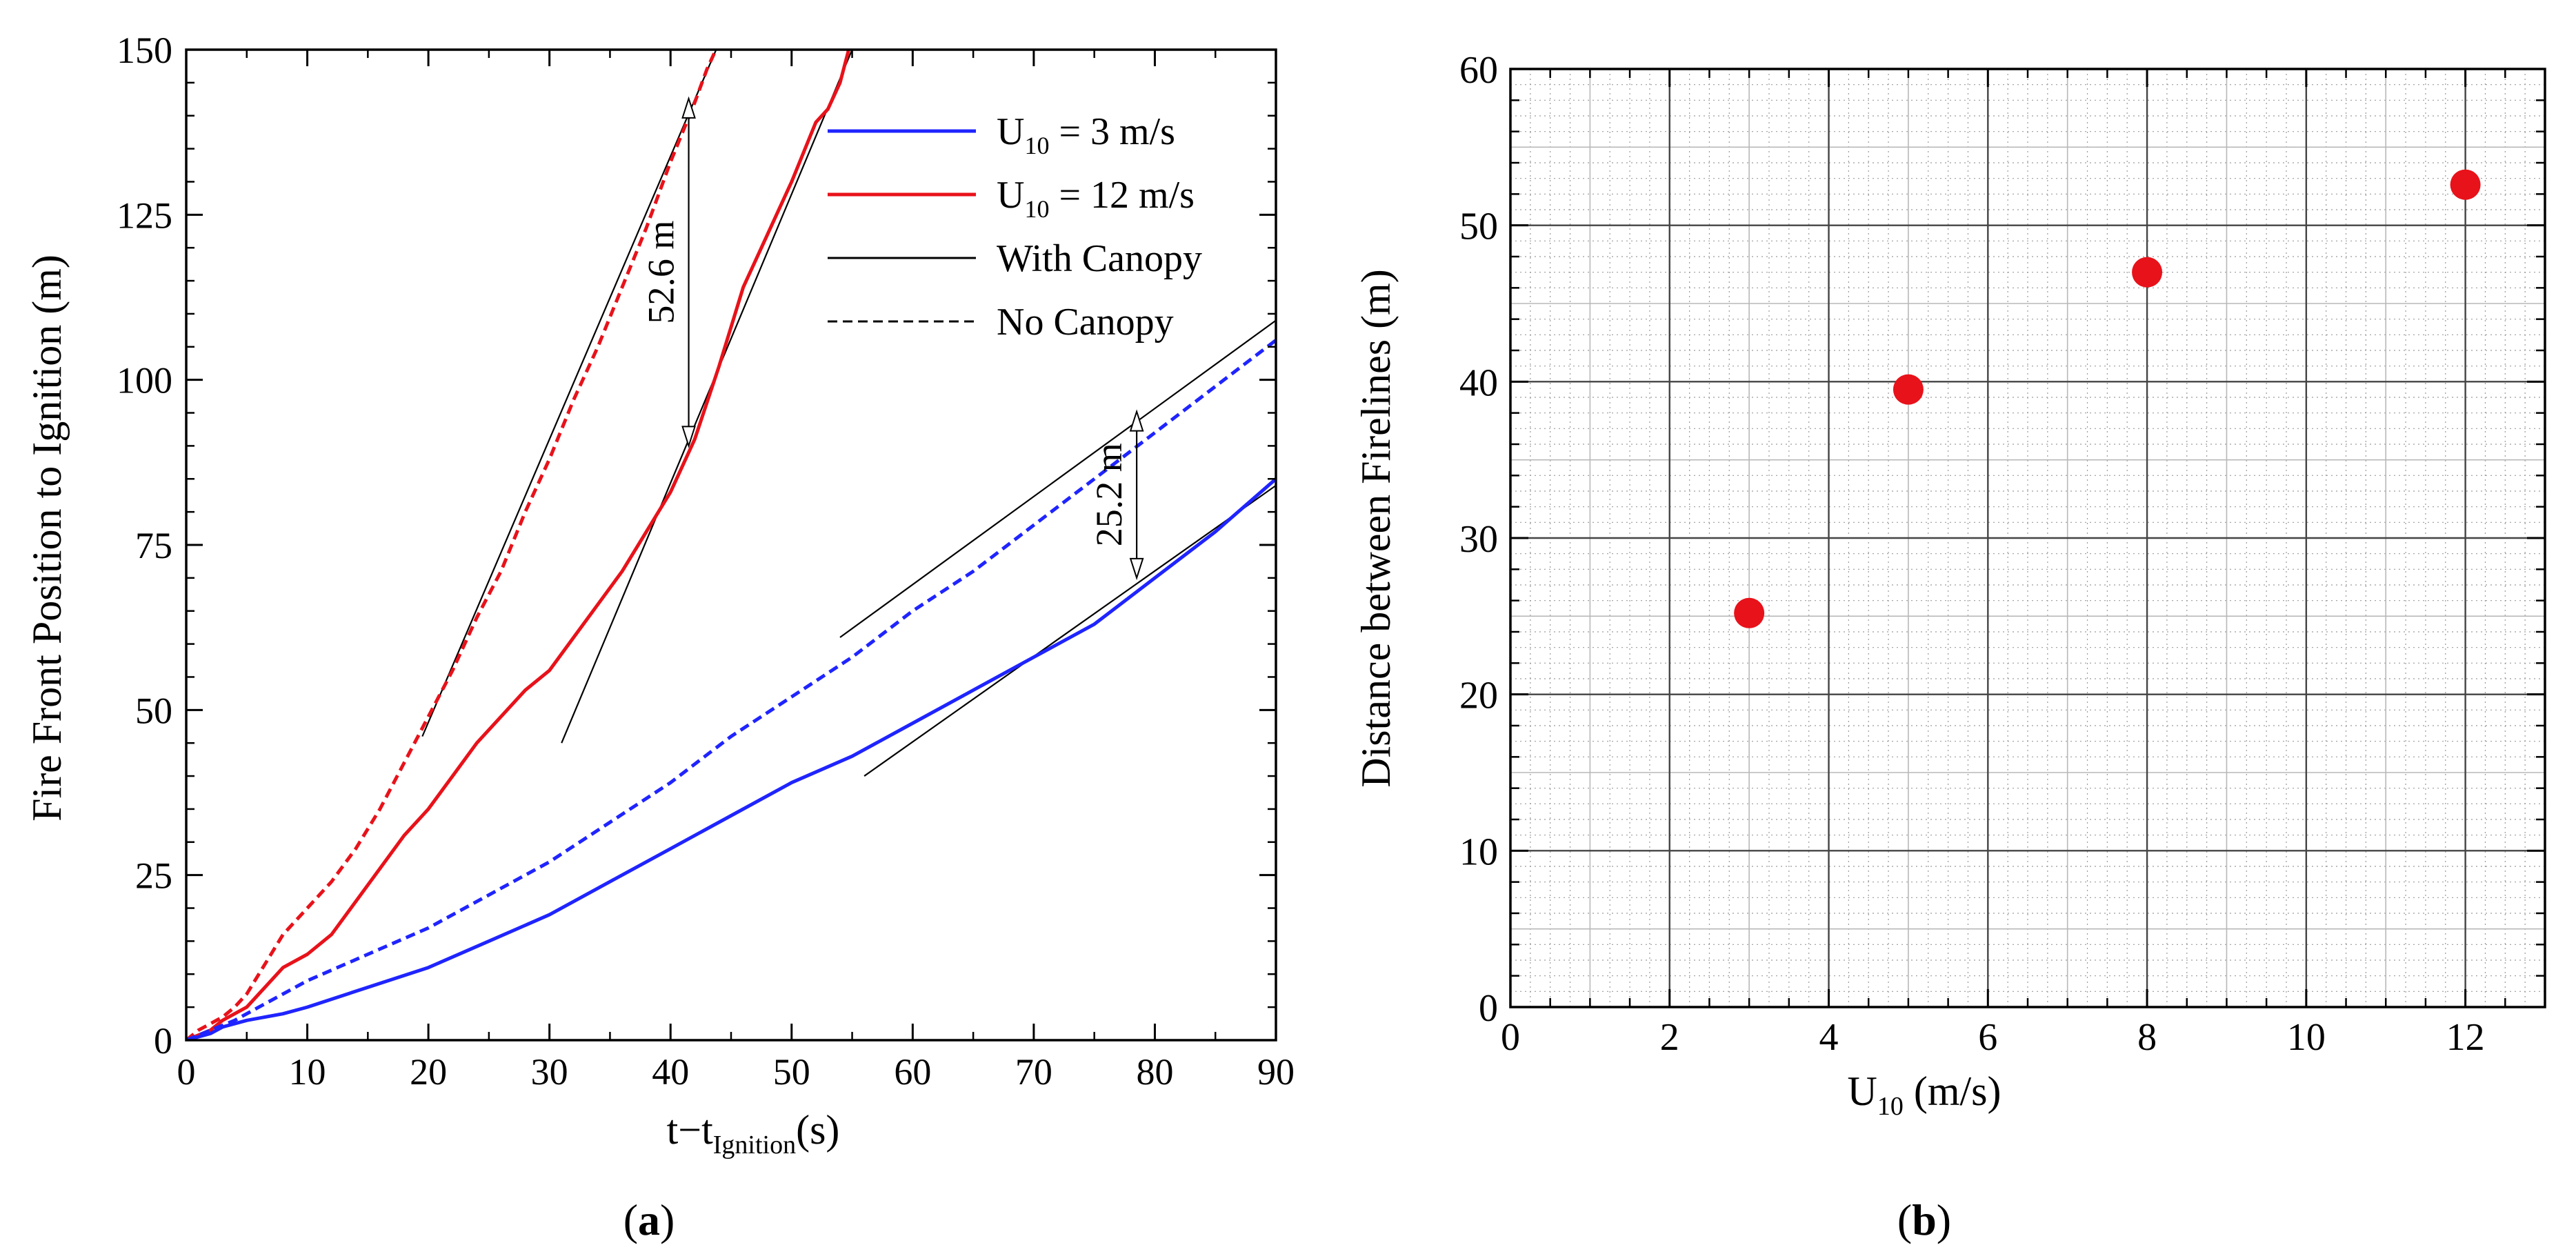 This screenshot has width=2576, height=1254. What do you see at coordinates (1890, 1106) in the screenshot?
I see `chart-b-x-axis-label-sub: 10` at bounding box center [1890, 1106].